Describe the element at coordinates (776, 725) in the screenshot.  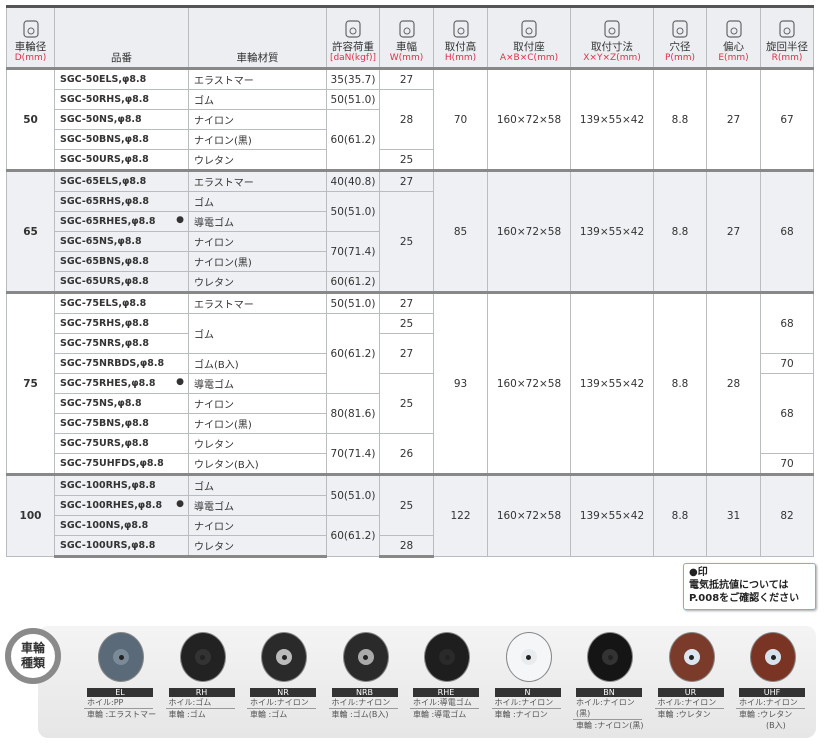
I see `wheel-tread-extra: (B入)` at that location.